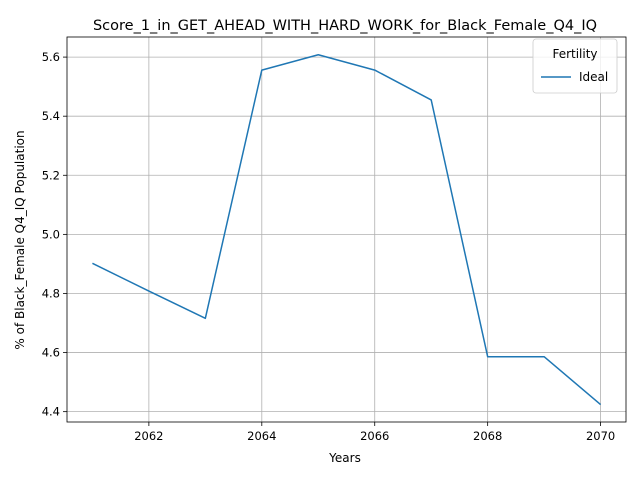 The width and height of the screenshot is (640, 480). I want to click on y-tick-label: 4.4, so click(51, 412).